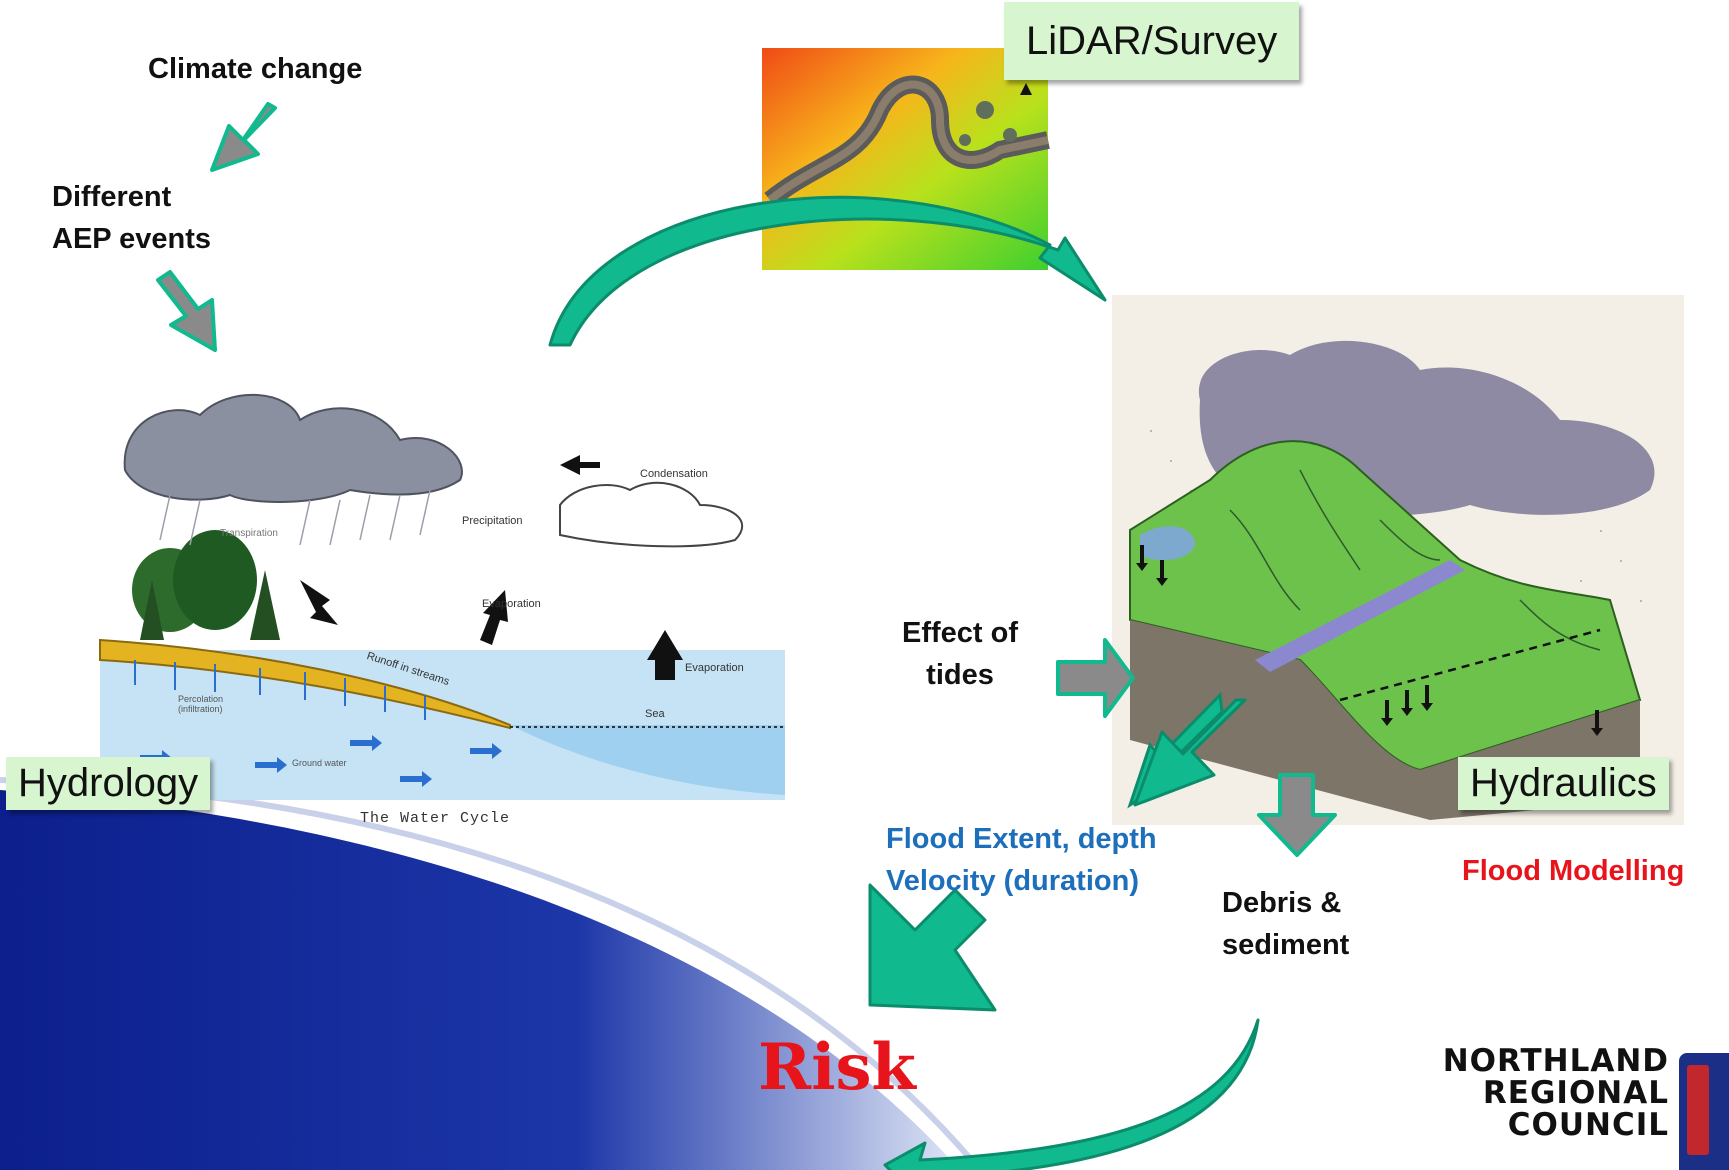  What do you see at coordinates (655, 714) in the screenshot?
I see `wc-sea-label: Sea` at bounding box center [655, 714].